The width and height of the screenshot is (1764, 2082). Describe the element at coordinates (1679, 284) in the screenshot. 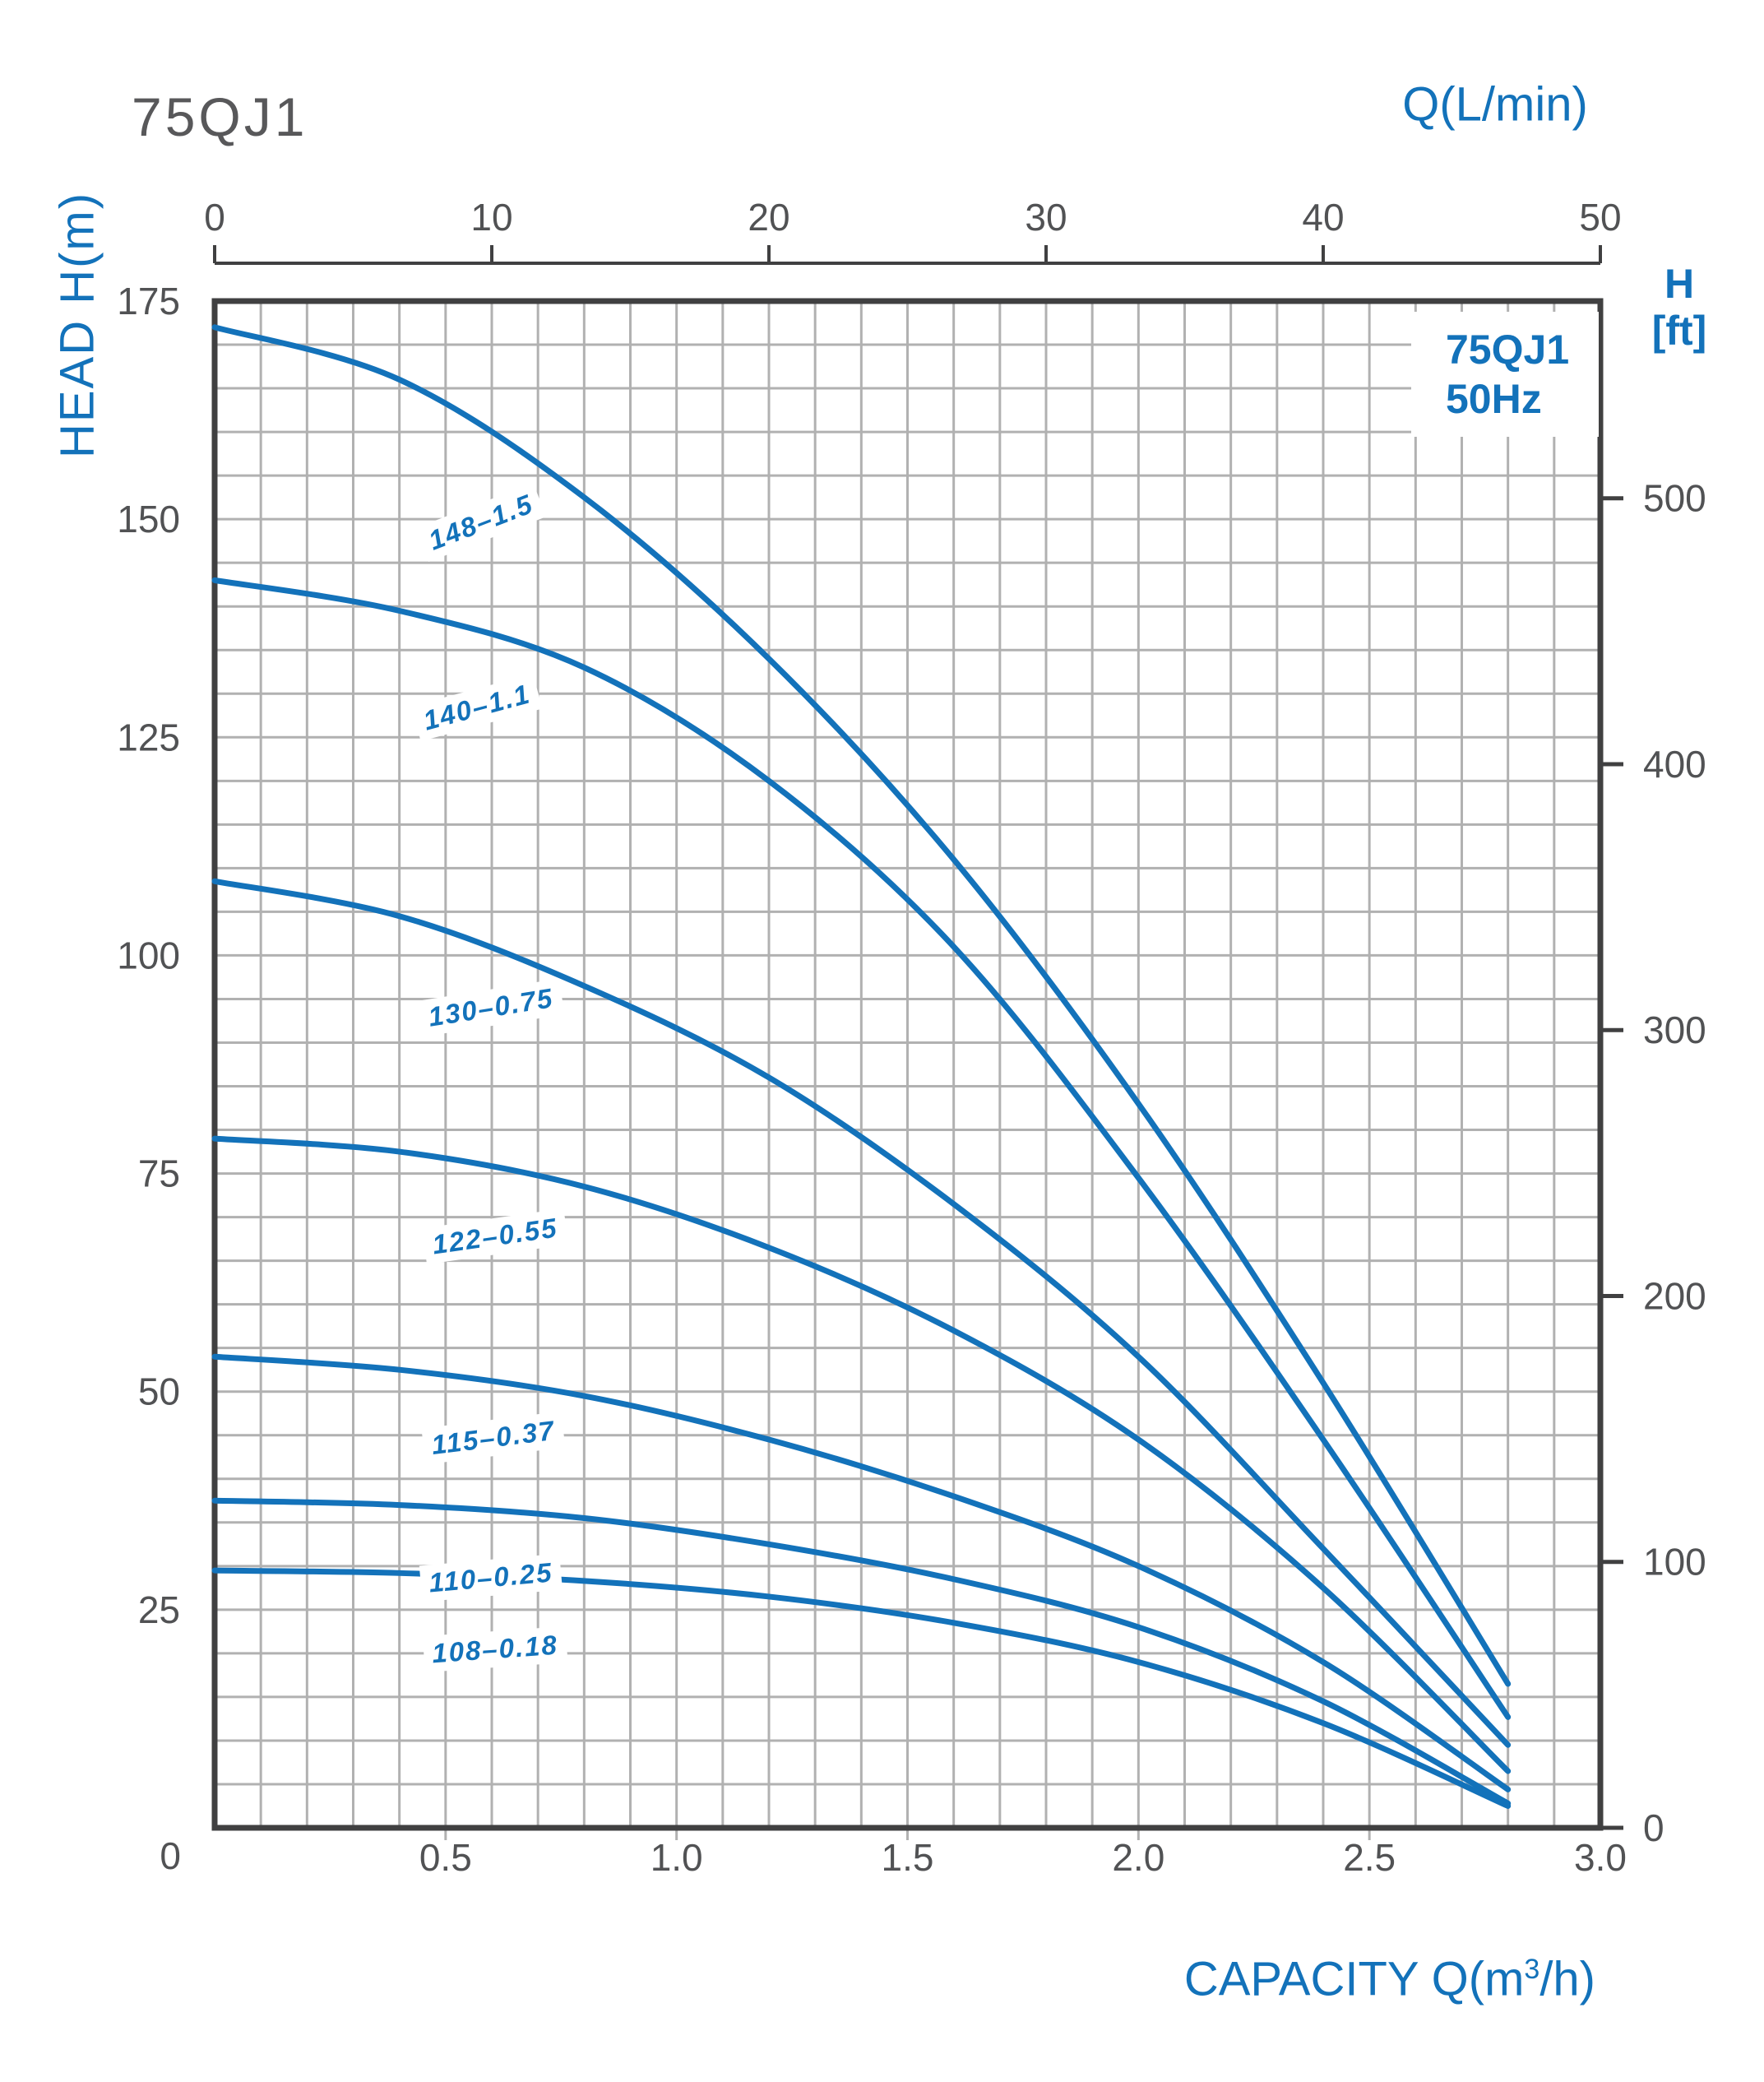

I see `right-axis-title-line1: H` at that location.